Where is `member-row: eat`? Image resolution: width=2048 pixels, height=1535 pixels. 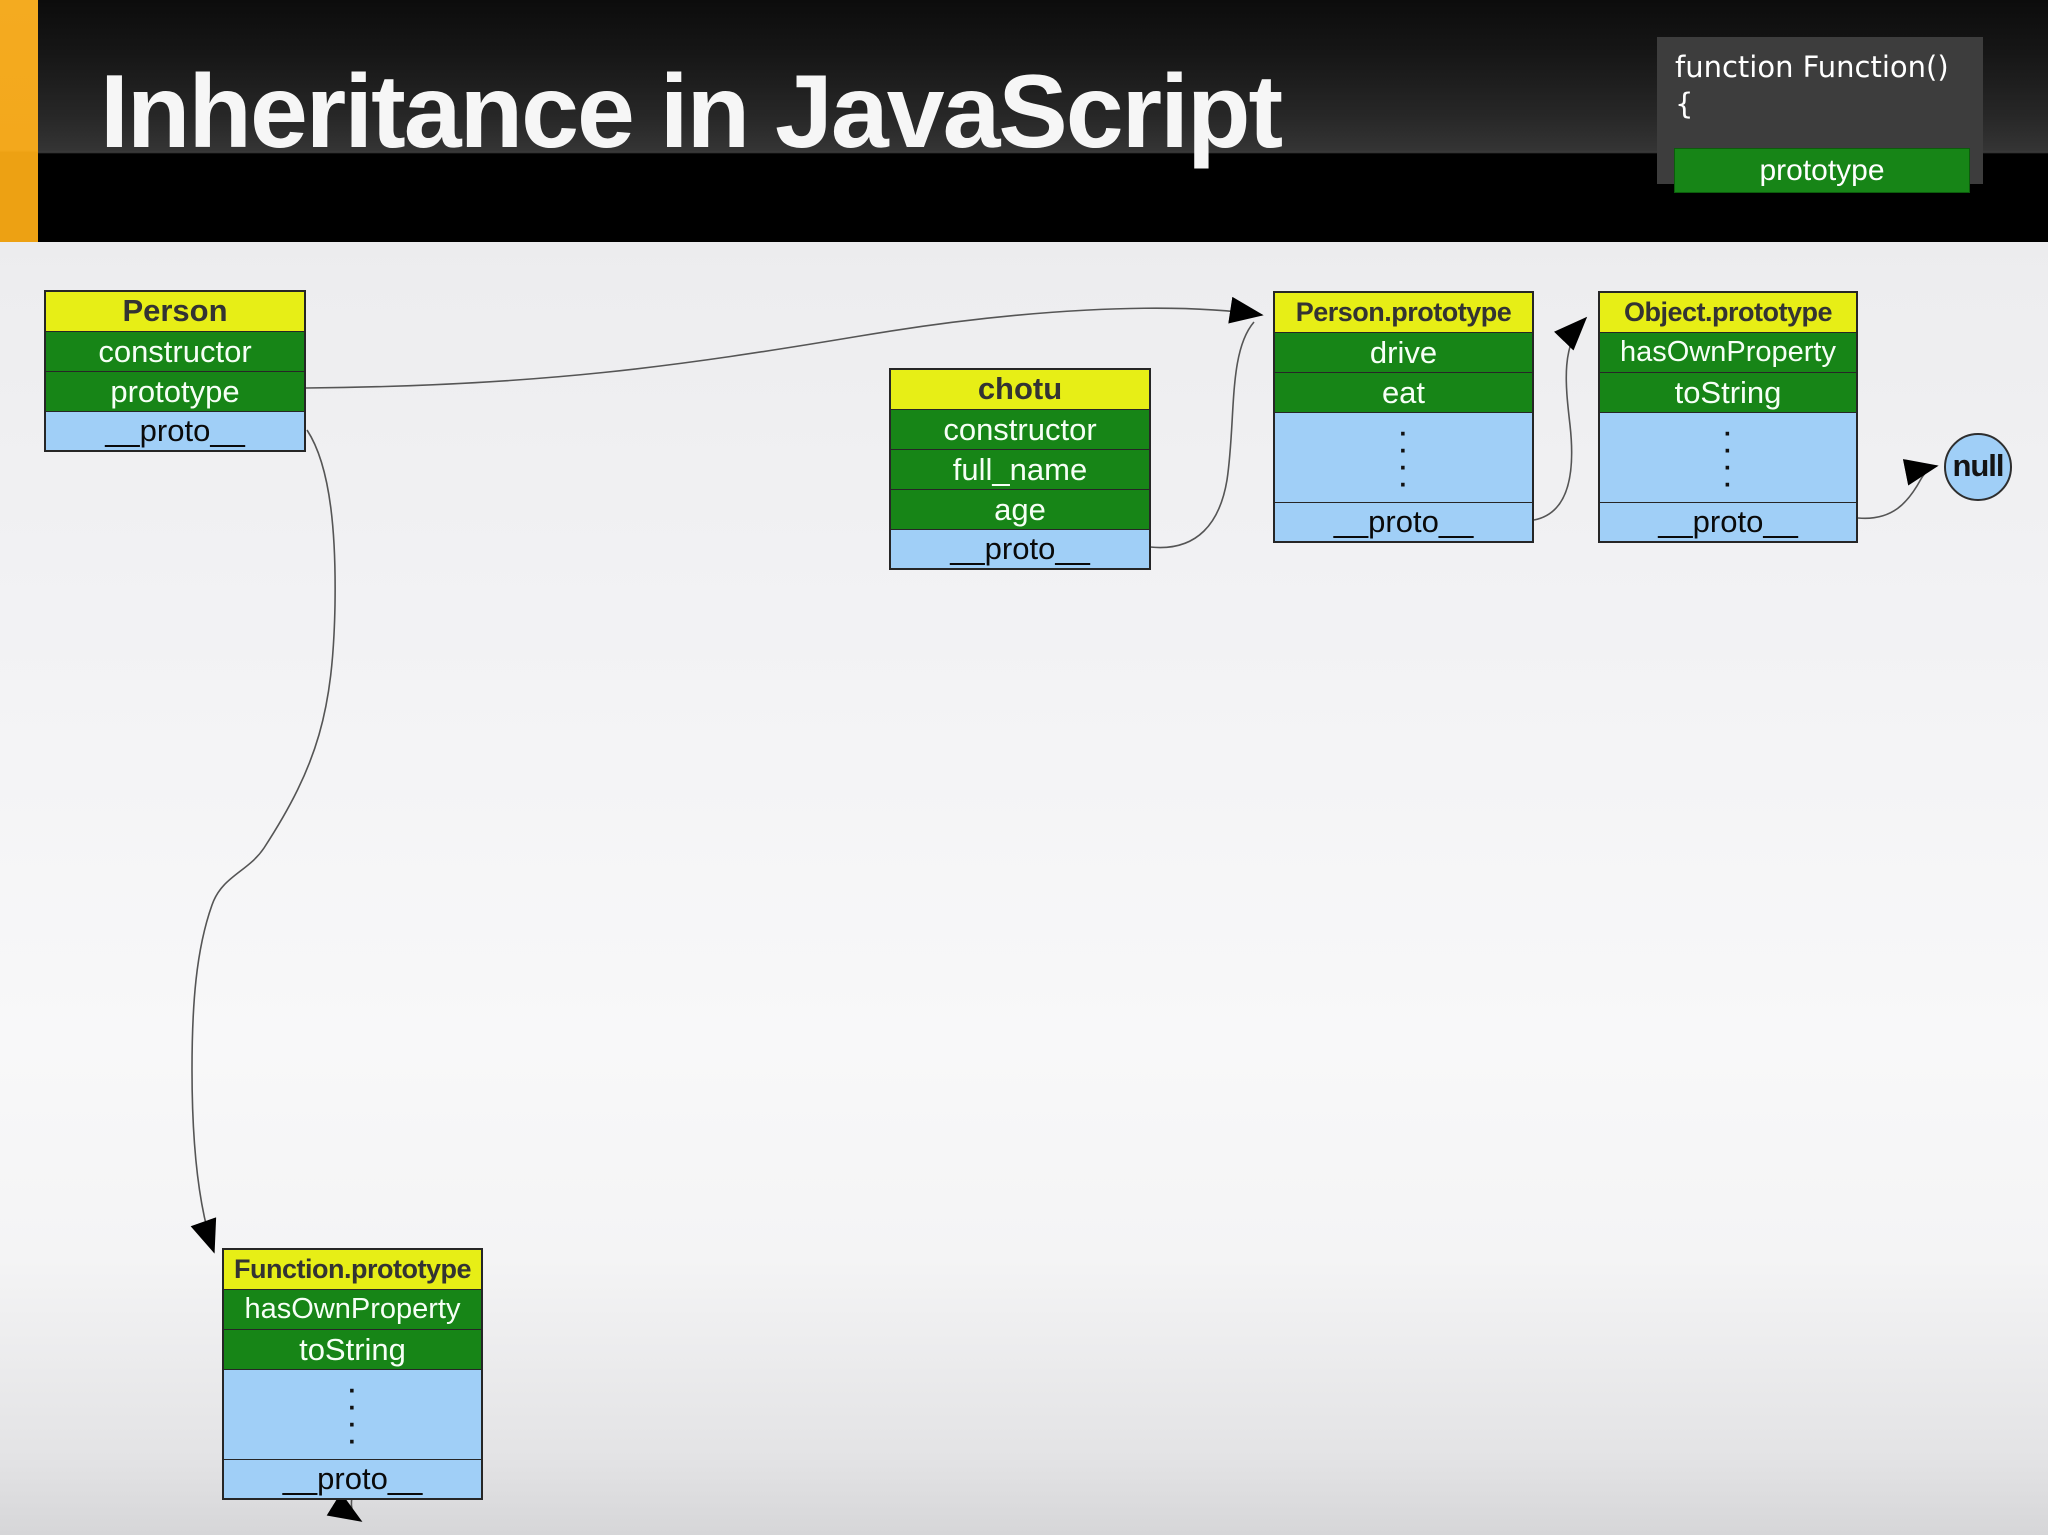 member-row: eat is located at coordinates (1403, 392).